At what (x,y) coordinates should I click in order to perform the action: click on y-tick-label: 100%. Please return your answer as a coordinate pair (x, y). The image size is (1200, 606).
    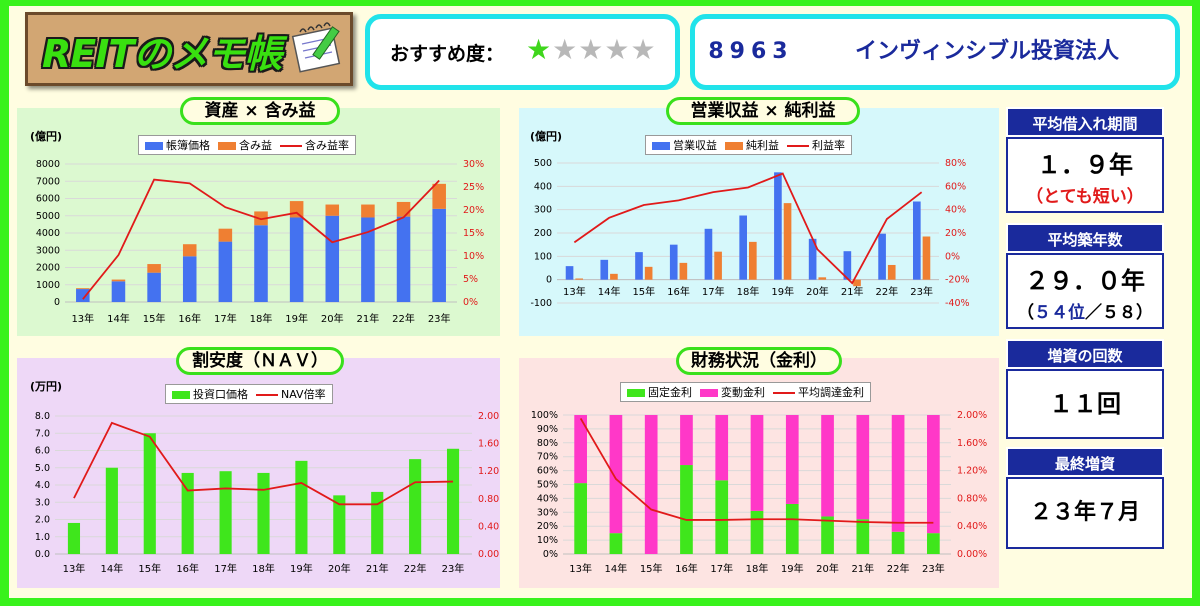
    Looking at the image, I should click on (544, 415).